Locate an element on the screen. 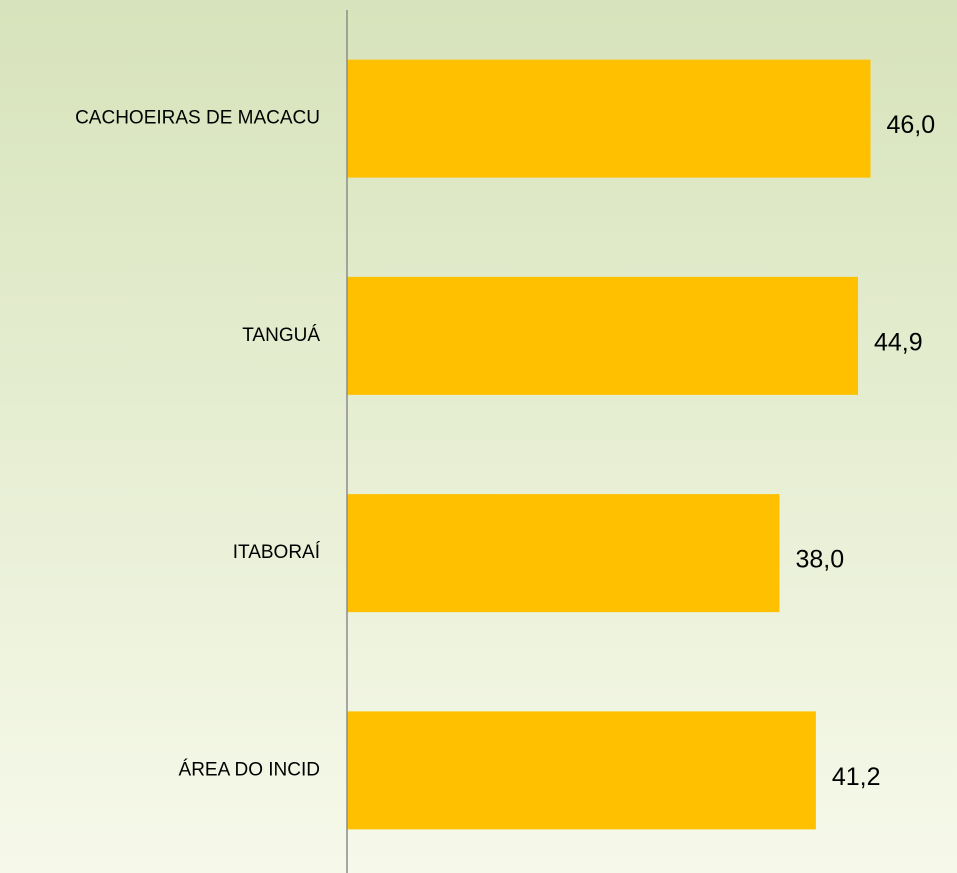 Image resolution: width=957 pixels, height=873 pixels. y-tick-label: ÁREA DO INCID is located at coordinates (249, 769).